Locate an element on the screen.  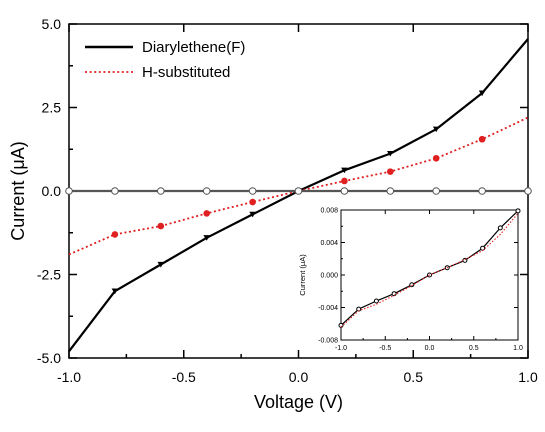
inset-y-tick-label: 0.008 is located at coordinates (329, 210).